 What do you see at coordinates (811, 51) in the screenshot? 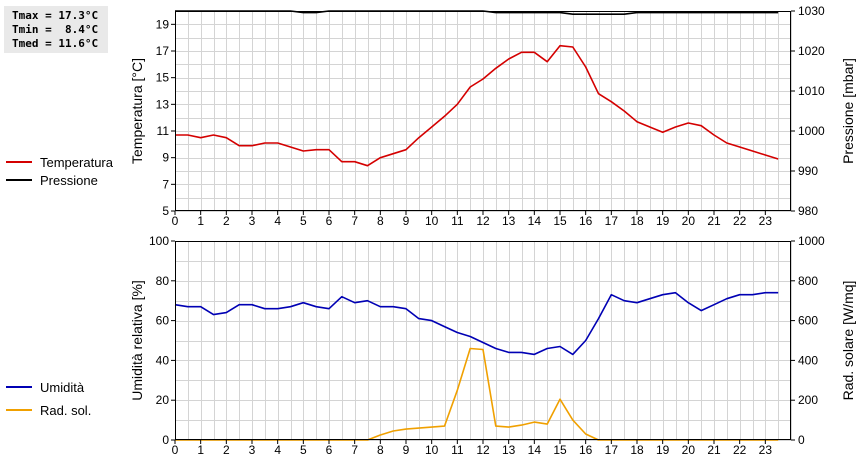
I see `y2-tick-label: 1020` at bounding box center [811, 51].